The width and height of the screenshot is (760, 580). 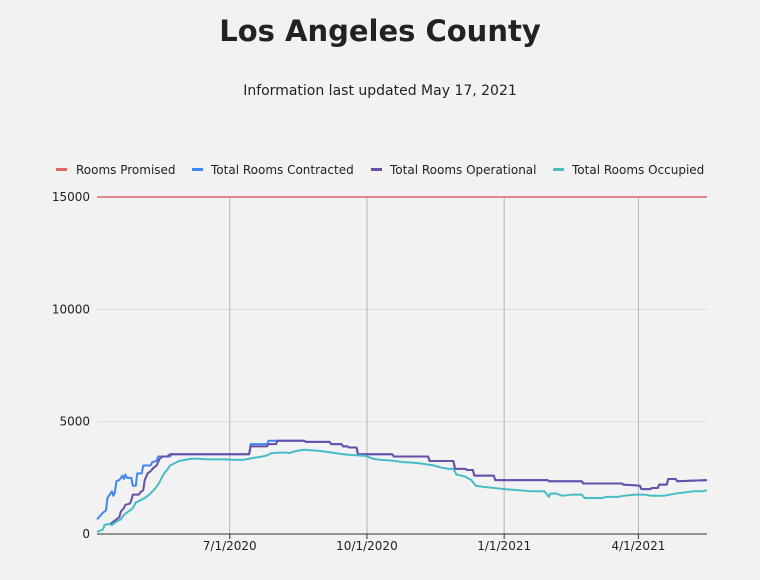 I want to click on y-tick-label: 10000, so click(x=71, y=309).